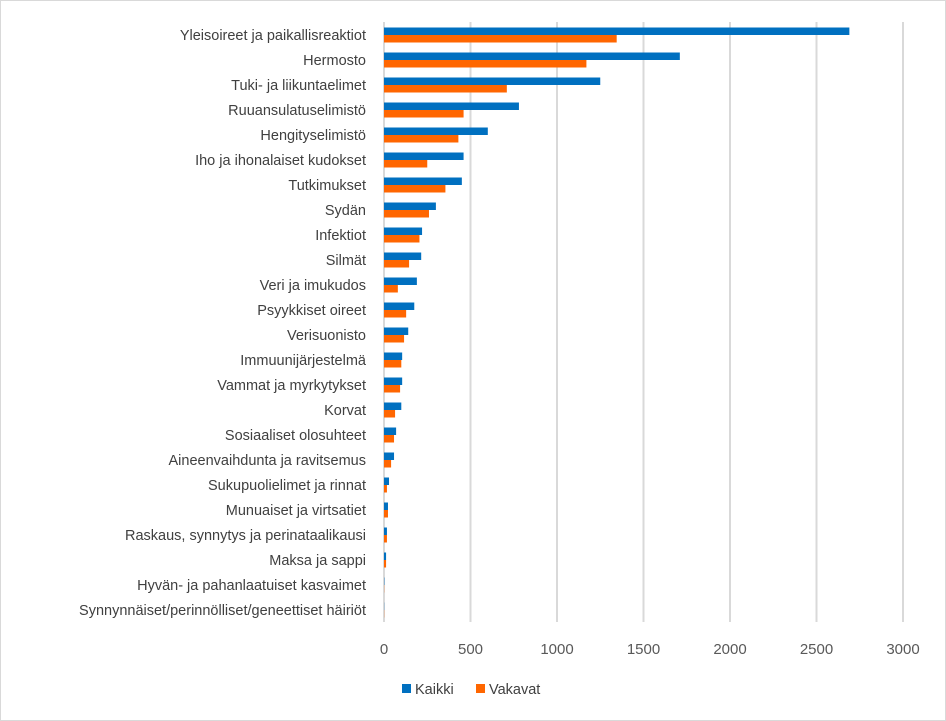 Image resolution: width=946 pixels, height=721 pixels. I want to click on category-label: Korvat, so click(345, 411).